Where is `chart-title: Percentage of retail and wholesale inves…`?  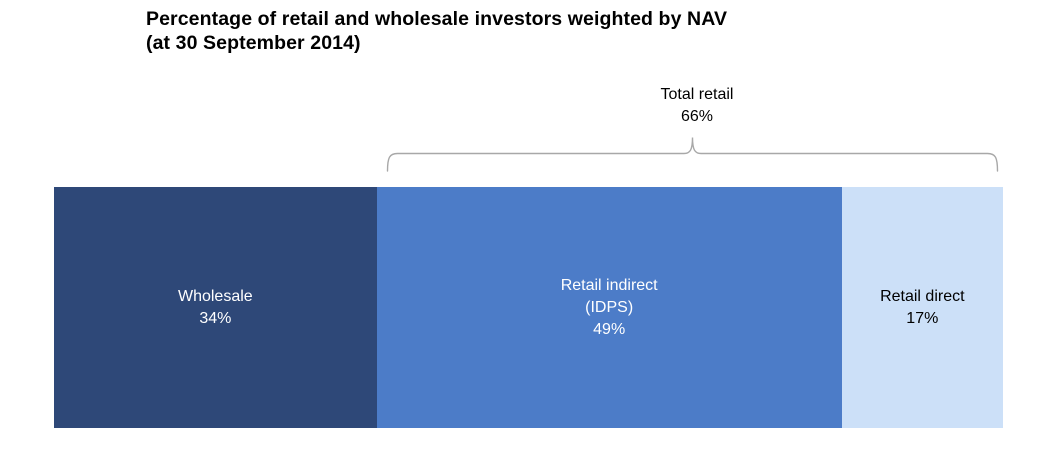
chart-title: Percentage of retail and wholesale inves… is located at coordinates (526, 31).